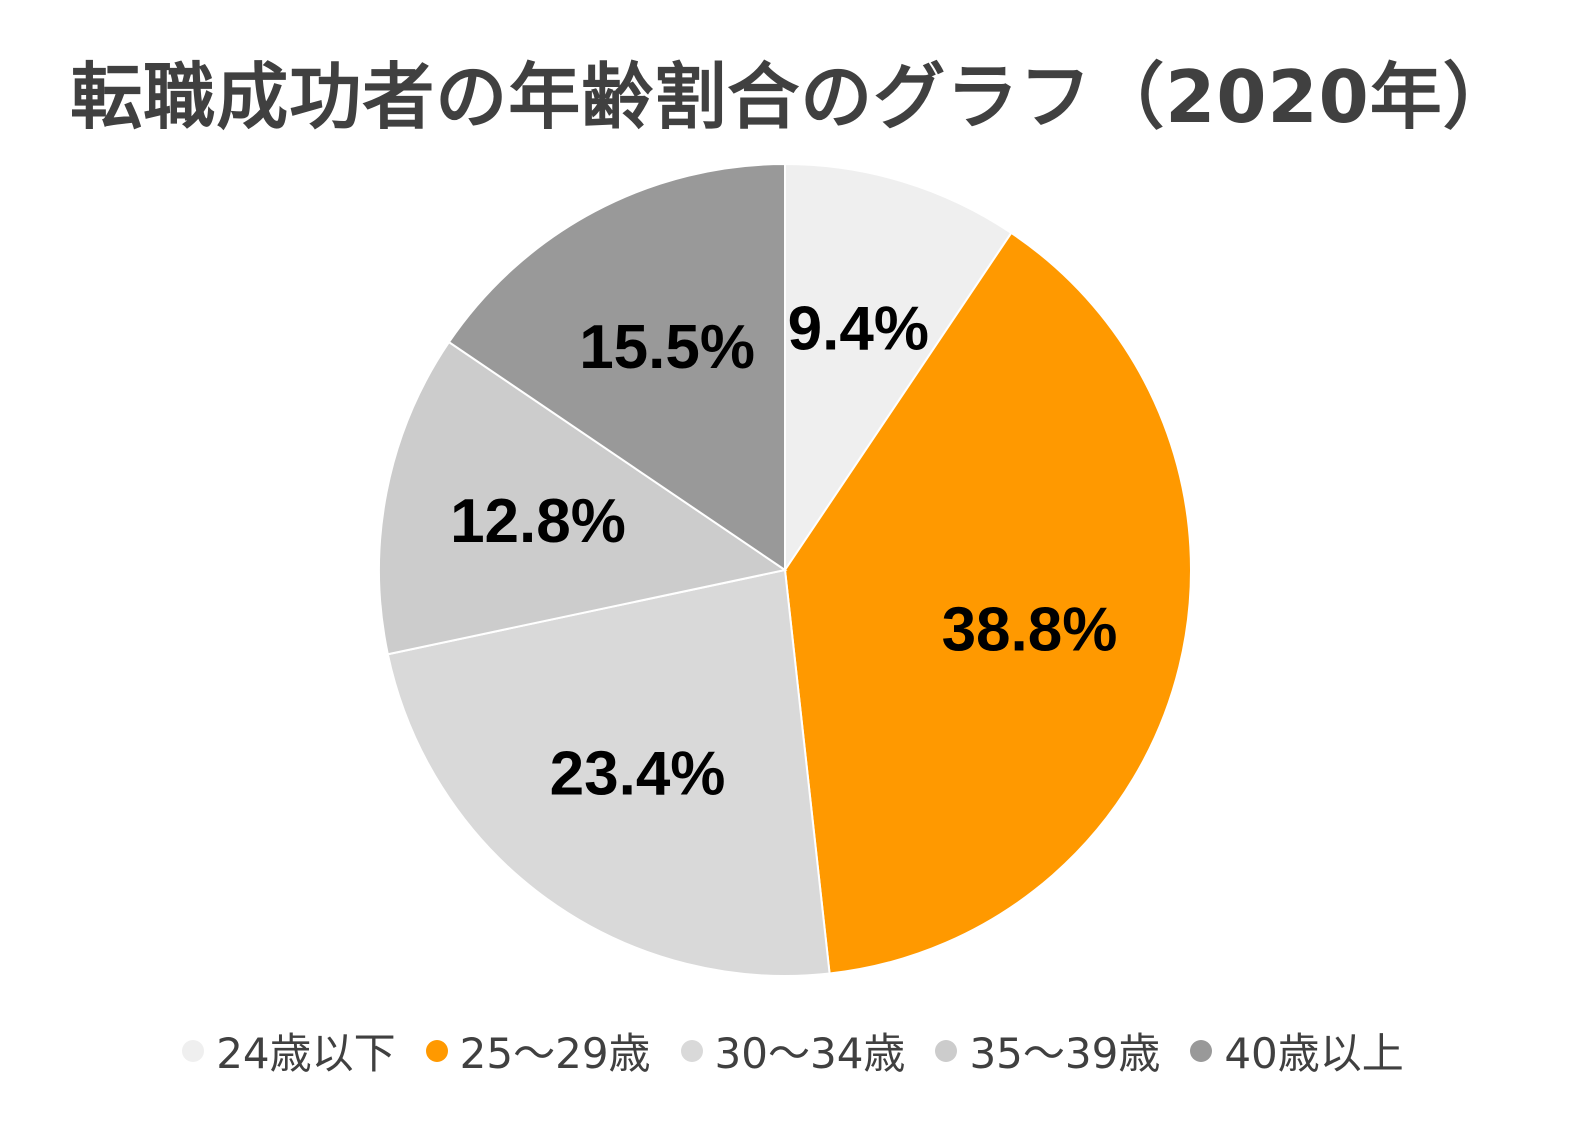 The width and height of the screenshot is (1586, 1130). What do you see at coordinates (667, 347) in the screenshot?
I see `slice-label: 15.5%` at bounding box center [667, 347].